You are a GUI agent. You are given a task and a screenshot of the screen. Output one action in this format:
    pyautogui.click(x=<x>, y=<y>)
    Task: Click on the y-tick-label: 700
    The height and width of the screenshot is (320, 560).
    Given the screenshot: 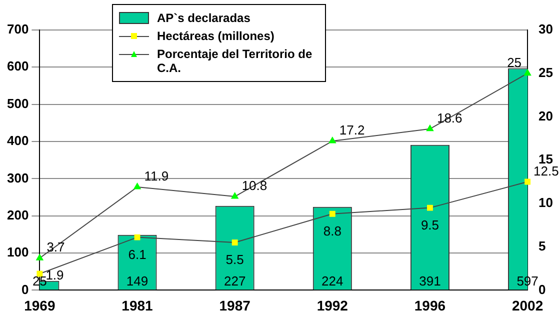 What is the action you would take?
    pyautogui.click(x=17, y=29)
    